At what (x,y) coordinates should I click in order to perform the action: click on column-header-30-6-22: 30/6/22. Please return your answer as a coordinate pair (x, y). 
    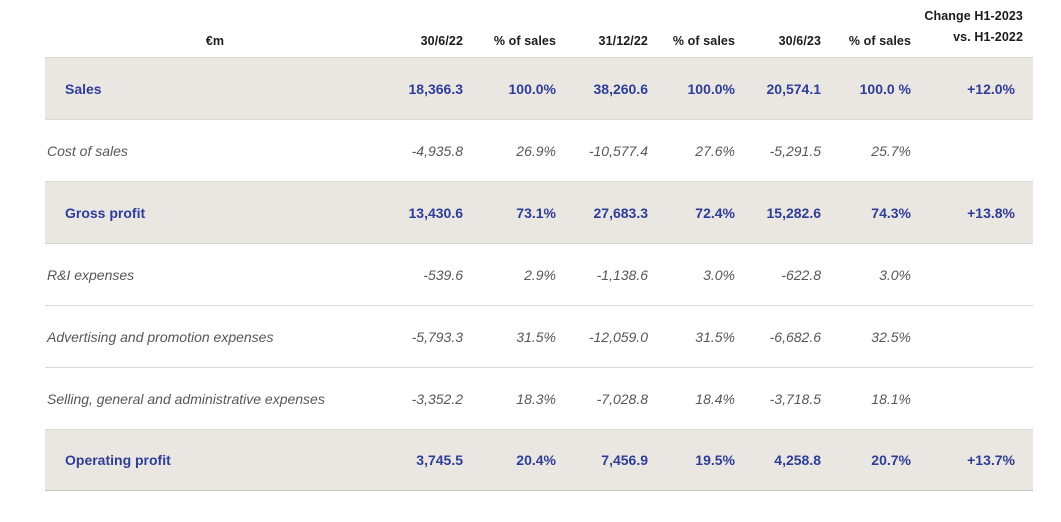
    Looking at the image, I should click on (441, 41).